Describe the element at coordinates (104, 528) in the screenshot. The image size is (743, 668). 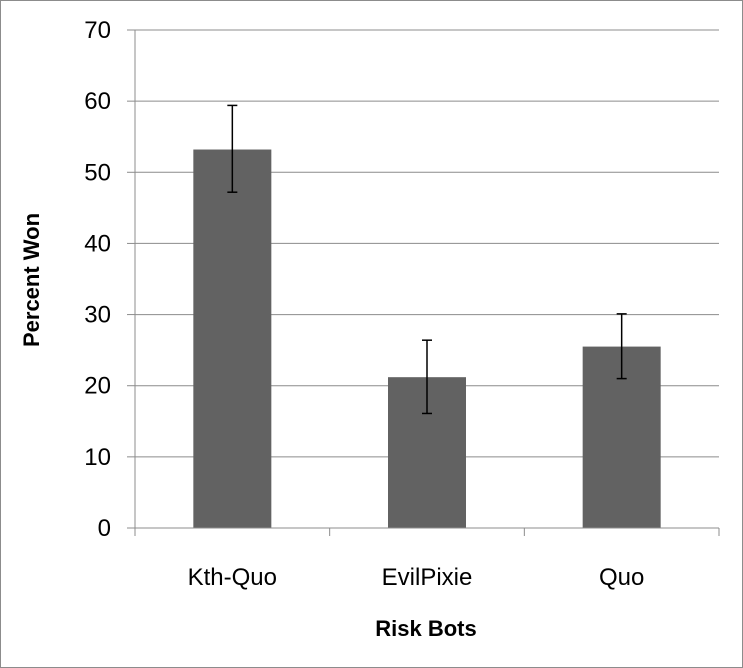
I see `y-tick-label: 0` at that location.